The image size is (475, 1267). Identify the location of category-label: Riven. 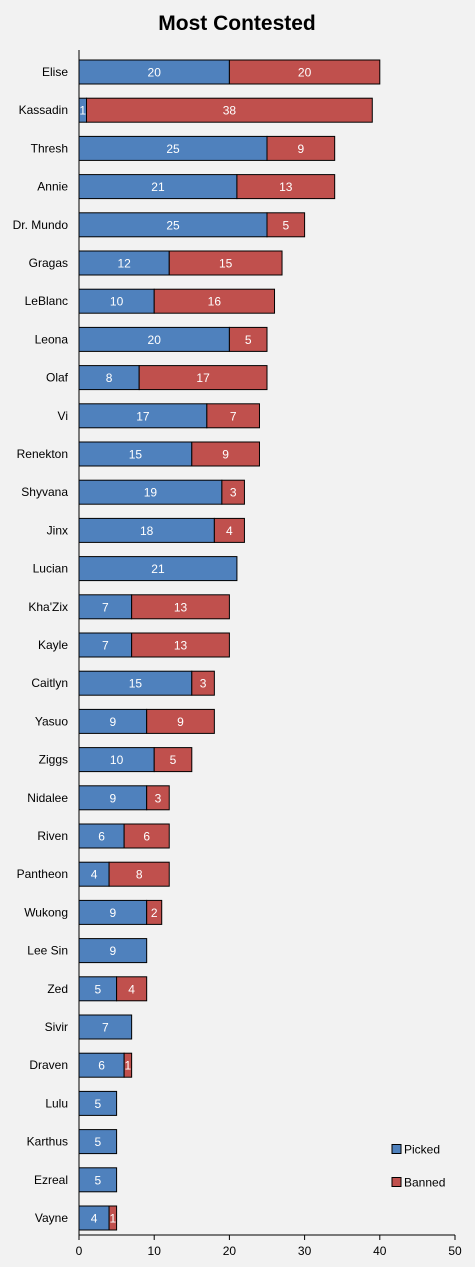
(52, 836).